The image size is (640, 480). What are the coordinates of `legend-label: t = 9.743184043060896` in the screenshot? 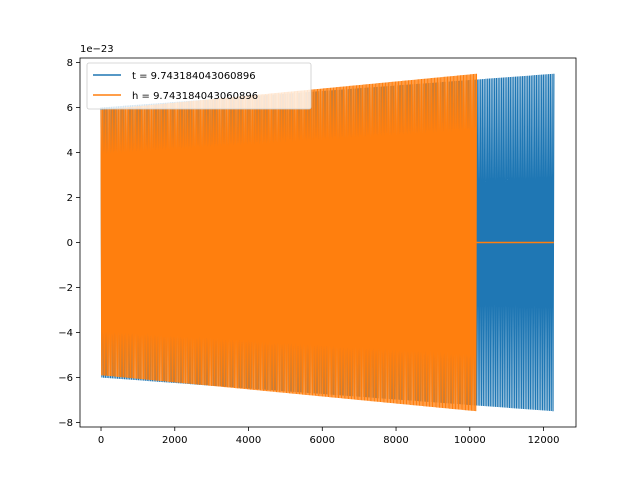 It's located at (194, 76).